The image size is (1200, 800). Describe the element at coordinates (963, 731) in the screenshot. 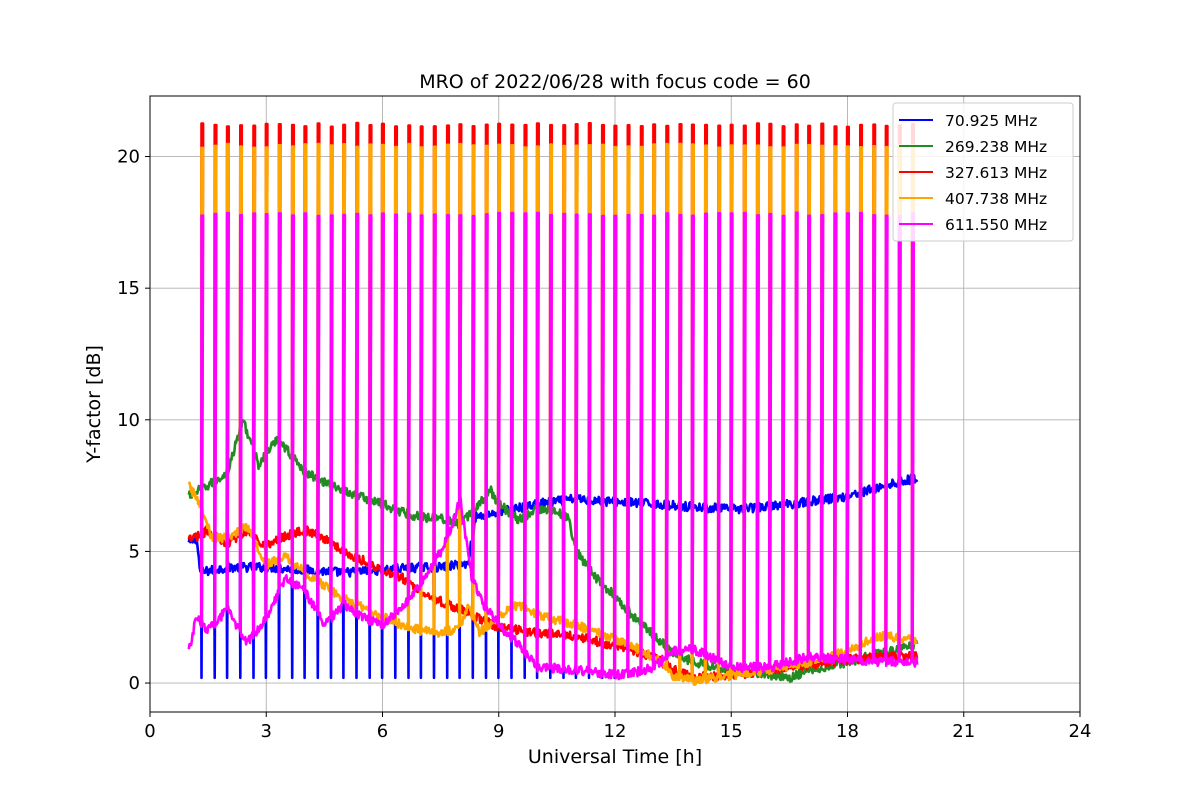

I see `x-tick-label: 21` at that location.